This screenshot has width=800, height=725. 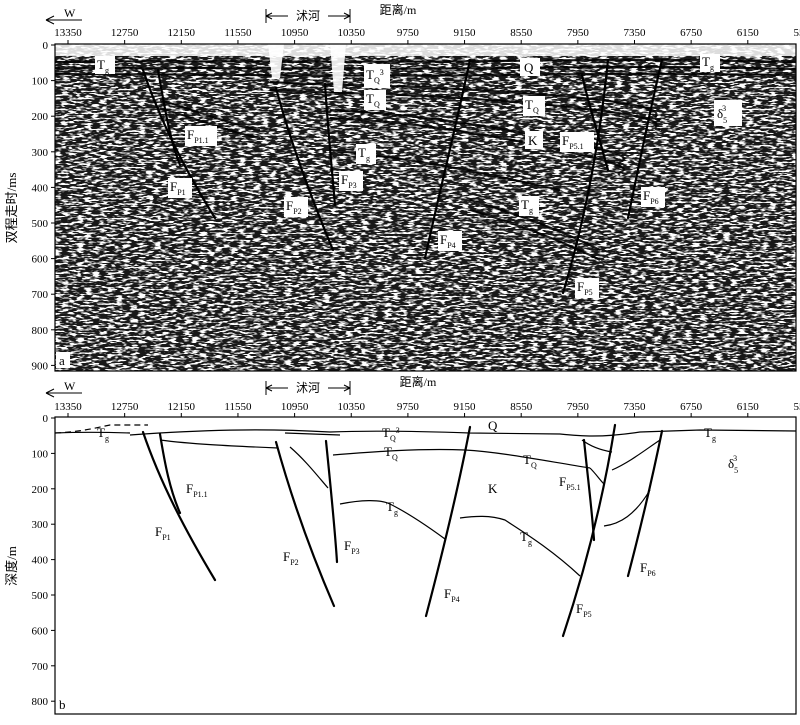 What do you see at coordinates (493, 425) in the screenshot?
I see `label-q-bottom: Q` at bounding box center [493, 425].